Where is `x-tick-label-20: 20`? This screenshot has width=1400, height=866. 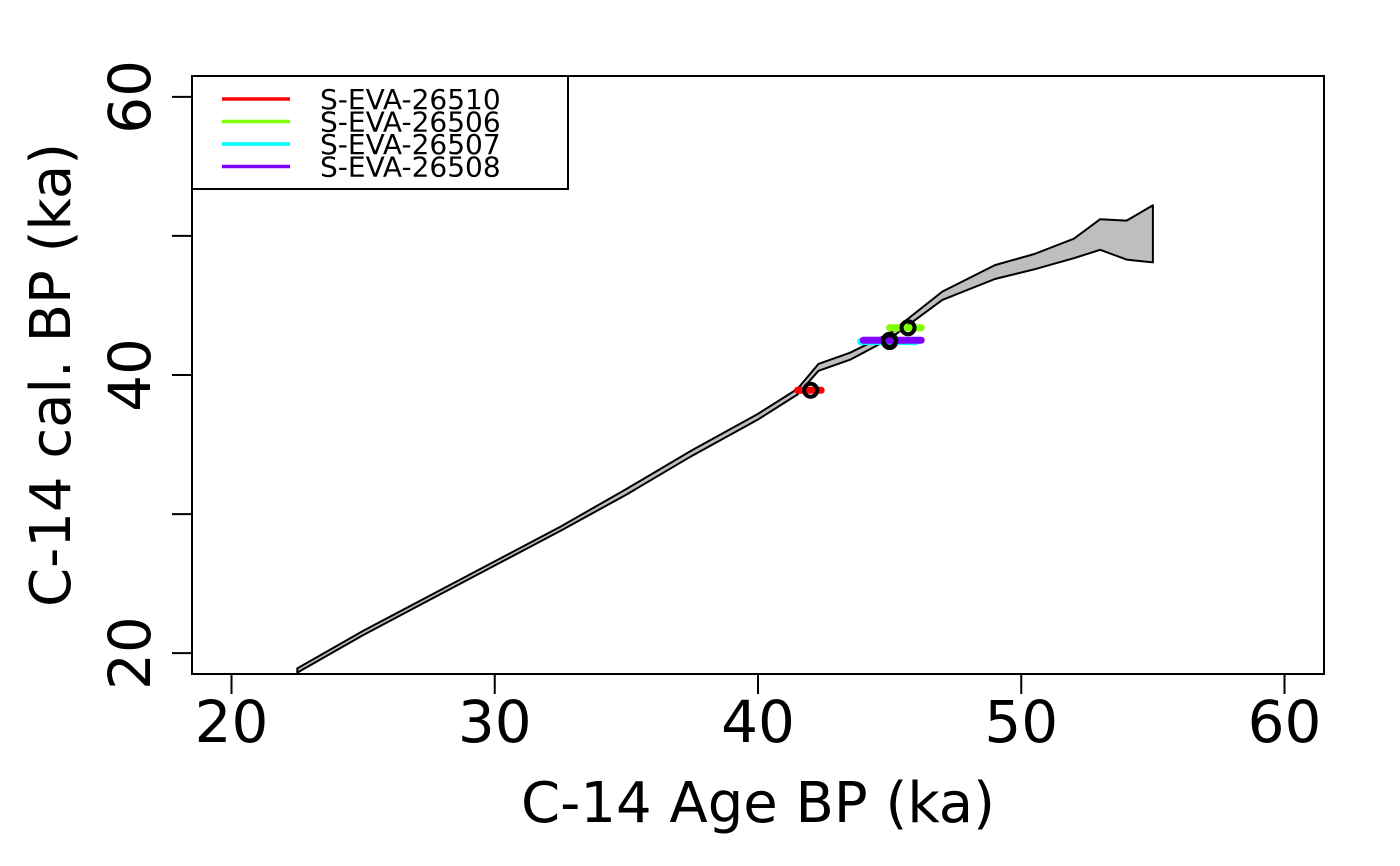 x-tick-label-20: 20 is located at coordinates (232, 722).